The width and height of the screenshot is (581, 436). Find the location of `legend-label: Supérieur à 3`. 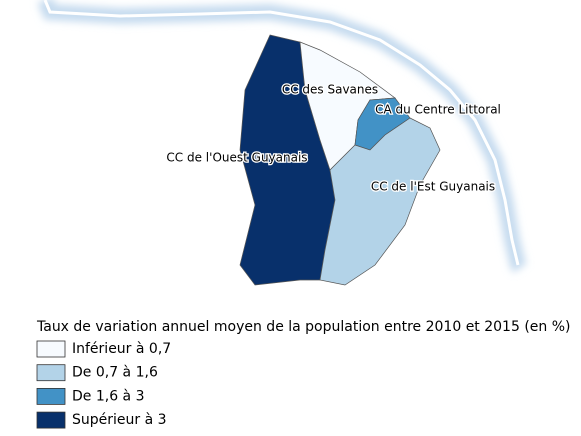

legend-label: Supérieur à 3 is located at coordinates (119, 420).